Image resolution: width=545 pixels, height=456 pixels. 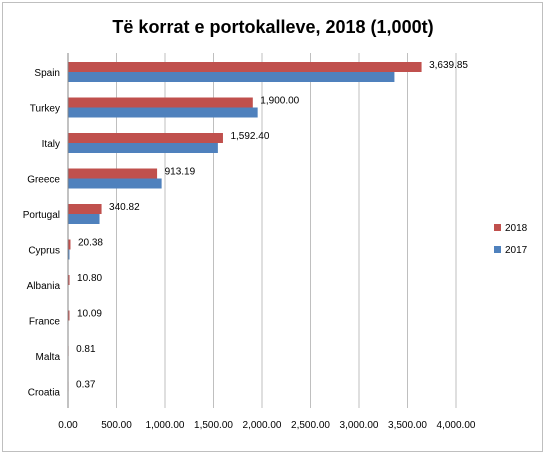 I want to click on x-tick-label: 3,500.00, so click(x=407, y=425).